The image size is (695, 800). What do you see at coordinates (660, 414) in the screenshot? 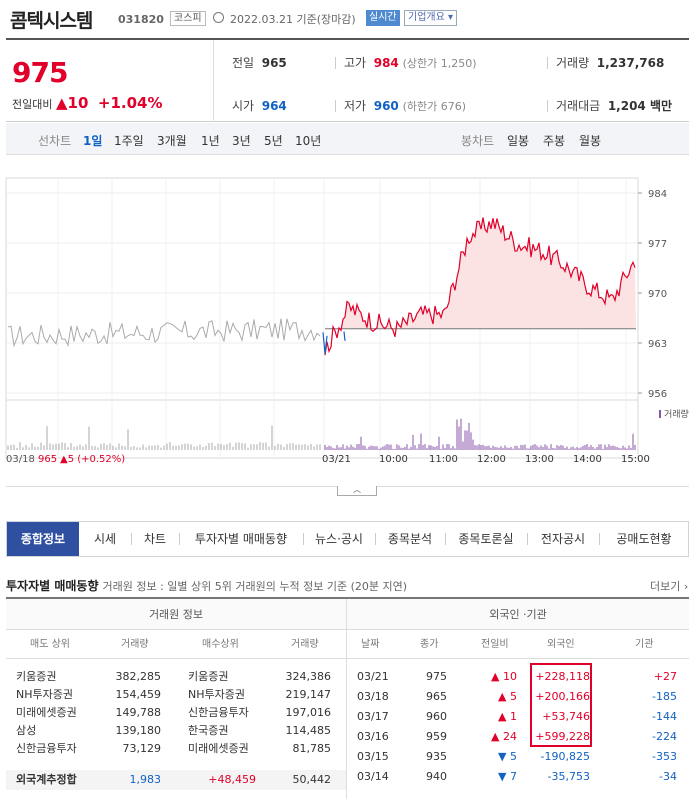
I see `volume-legend-swatch` at bounding box center [660, 414].